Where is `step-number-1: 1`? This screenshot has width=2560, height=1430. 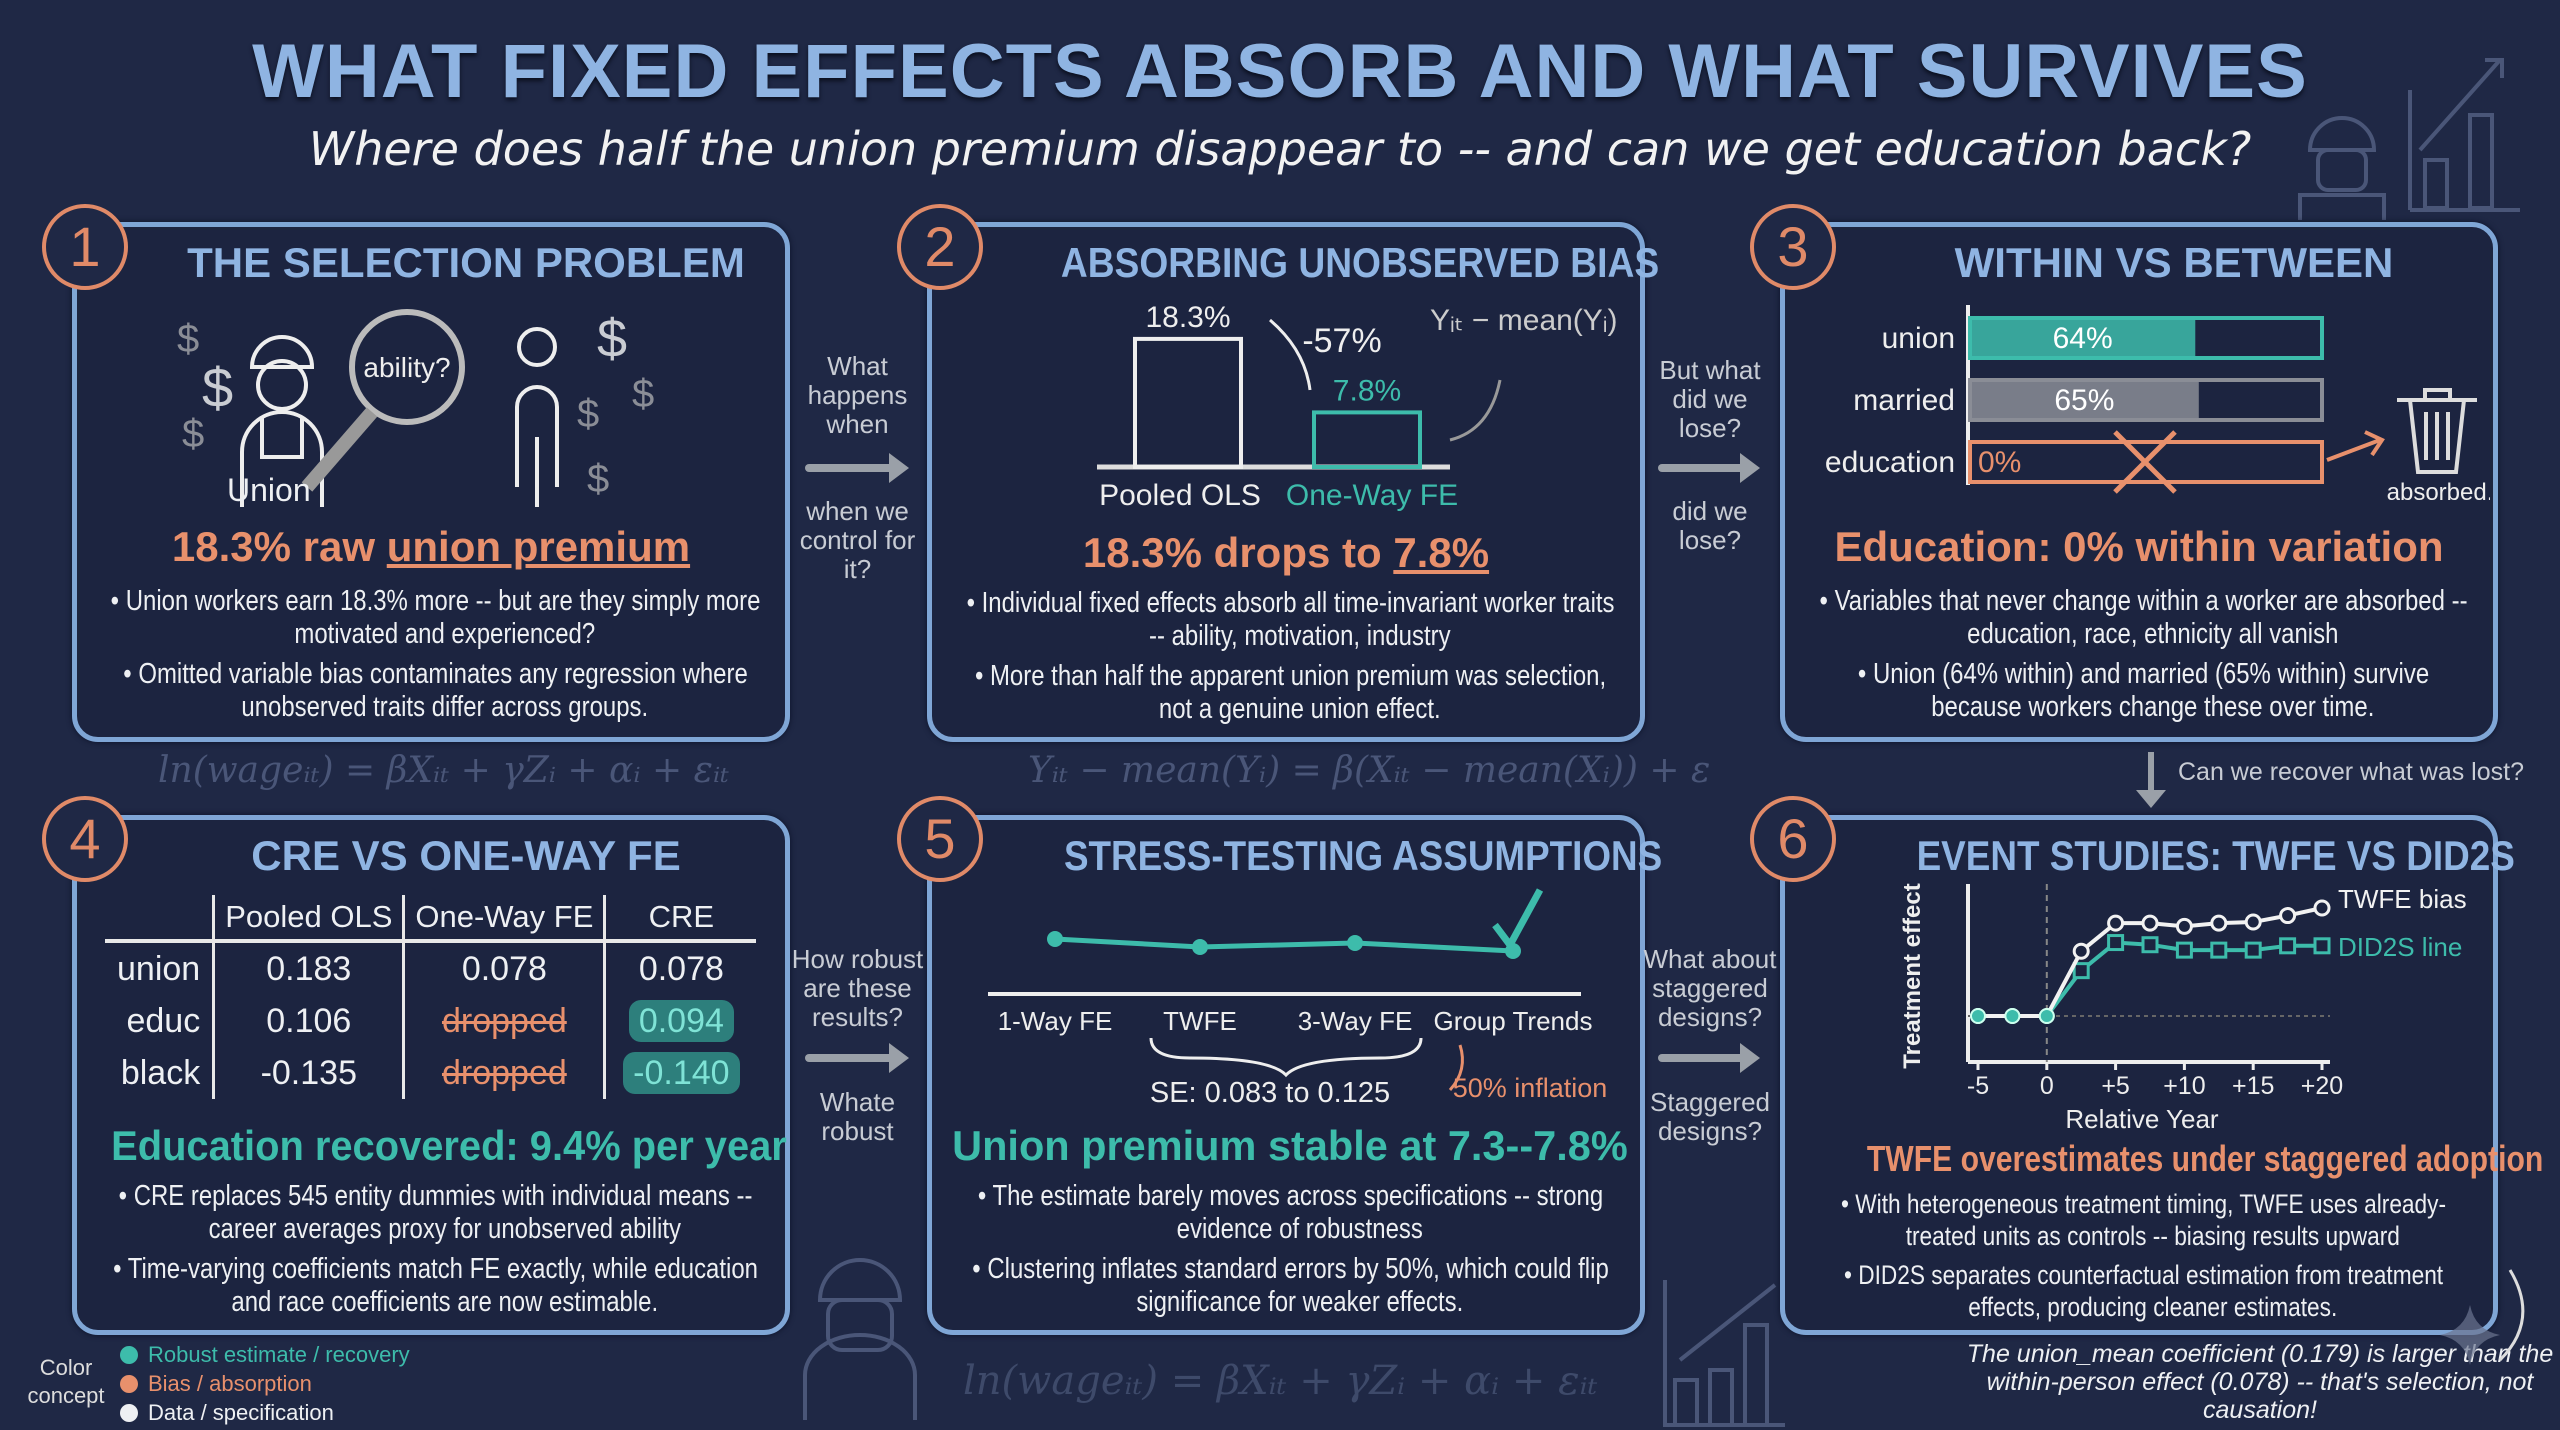
step-number-1: 1 is located at coordinates (85, 247).